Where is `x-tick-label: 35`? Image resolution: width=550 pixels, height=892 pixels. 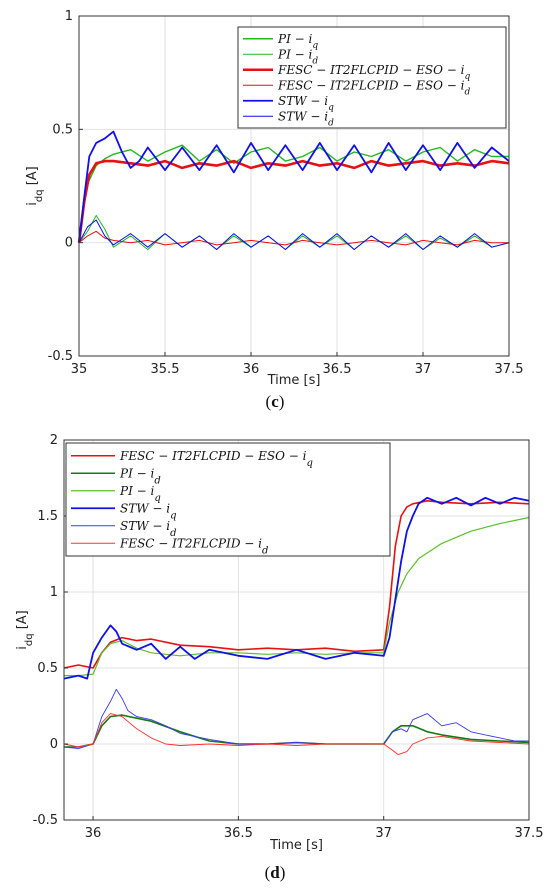
x-tick-label: 35 is located at coordinates (79, 369).